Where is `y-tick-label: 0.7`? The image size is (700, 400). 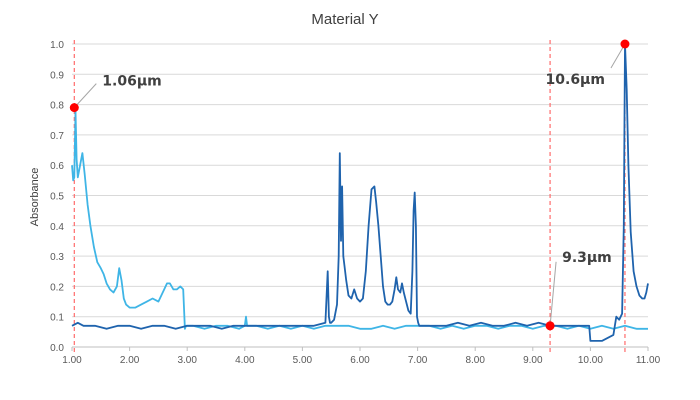
y-tick-label: 0.7 is located at coordinates (57, 136).